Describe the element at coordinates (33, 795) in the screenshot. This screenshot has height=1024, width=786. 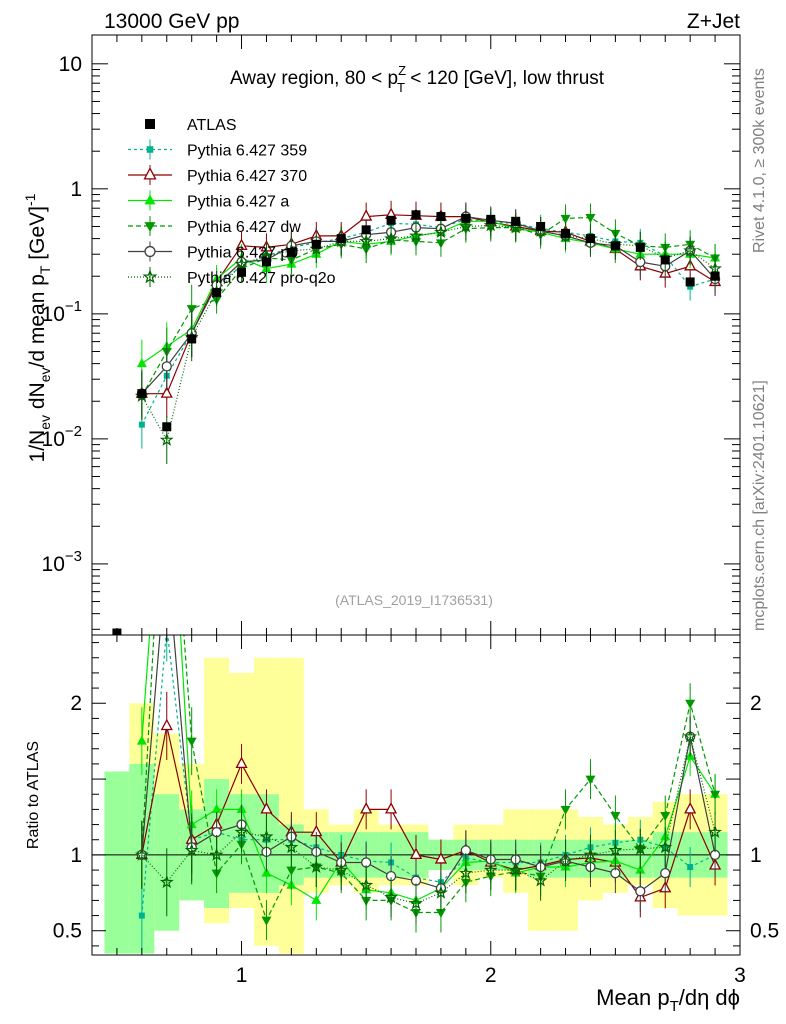
I see `ratio-ylabel: Ratio to ATLAS` at that location.